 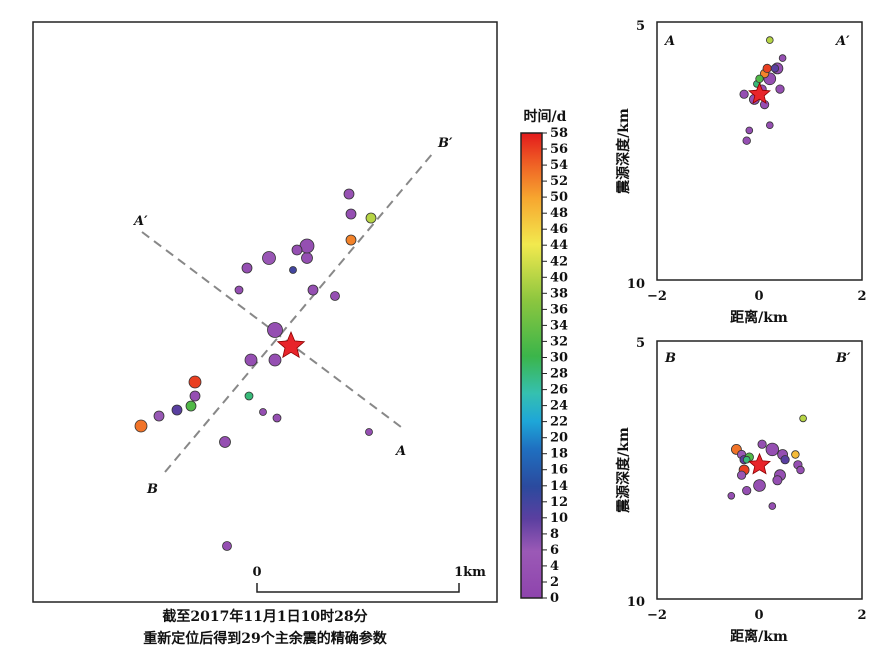 What do you see at coordinates (559, 245) in the screenshot?
I see `colorbar-tick-label: 44` at bounding box center [559, 245].